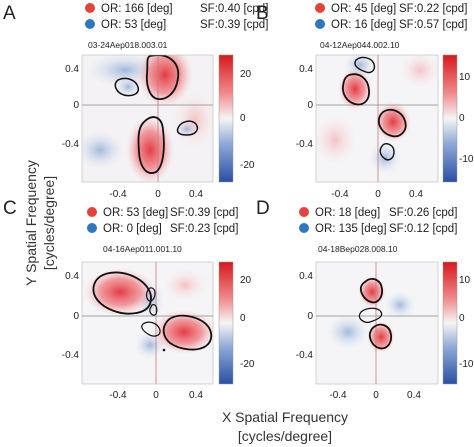 The width and height of the screenshot is (474, 447). Describe the element at coordinates (204, 229) in the screenshot. I see `legend-sf: SF:0.23 [cpd]` at that location.